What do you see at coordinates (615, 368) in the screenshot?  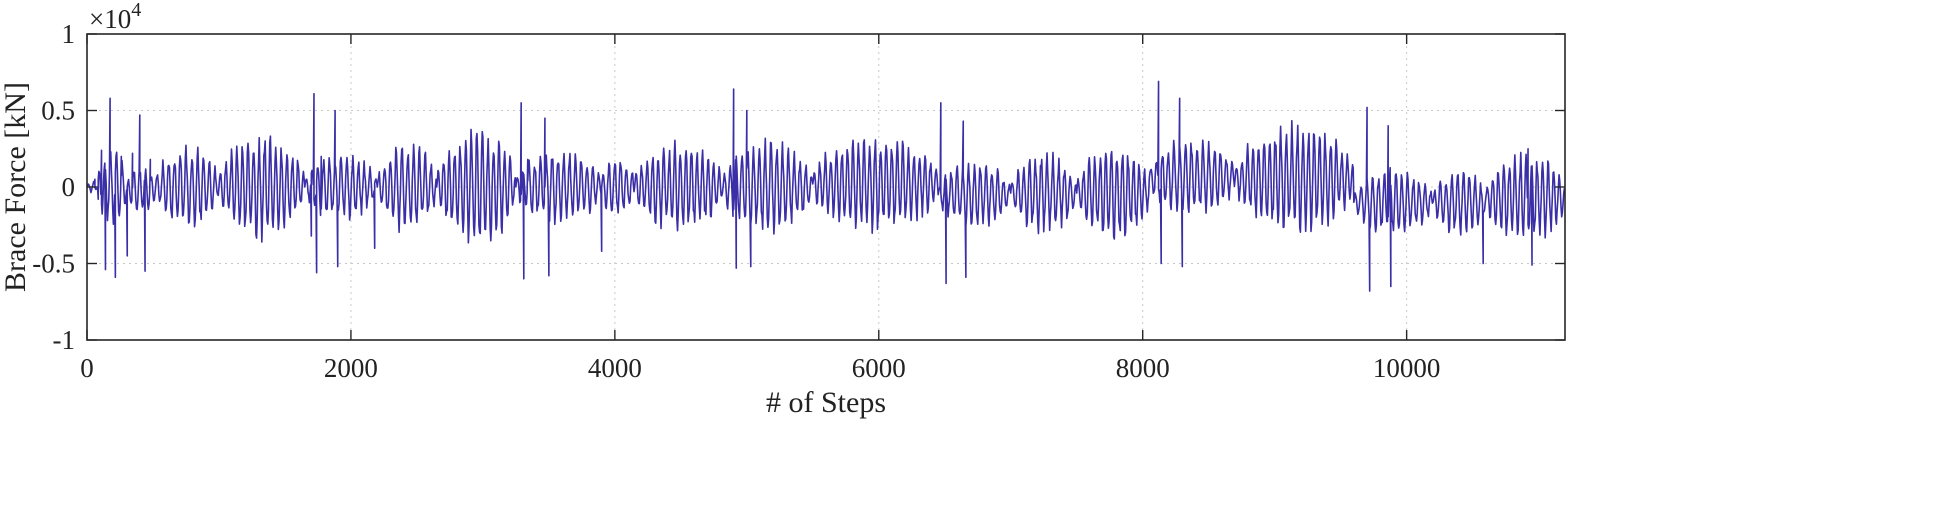 I see `x-tick-label: 4000` at bounding box center [615, 368].